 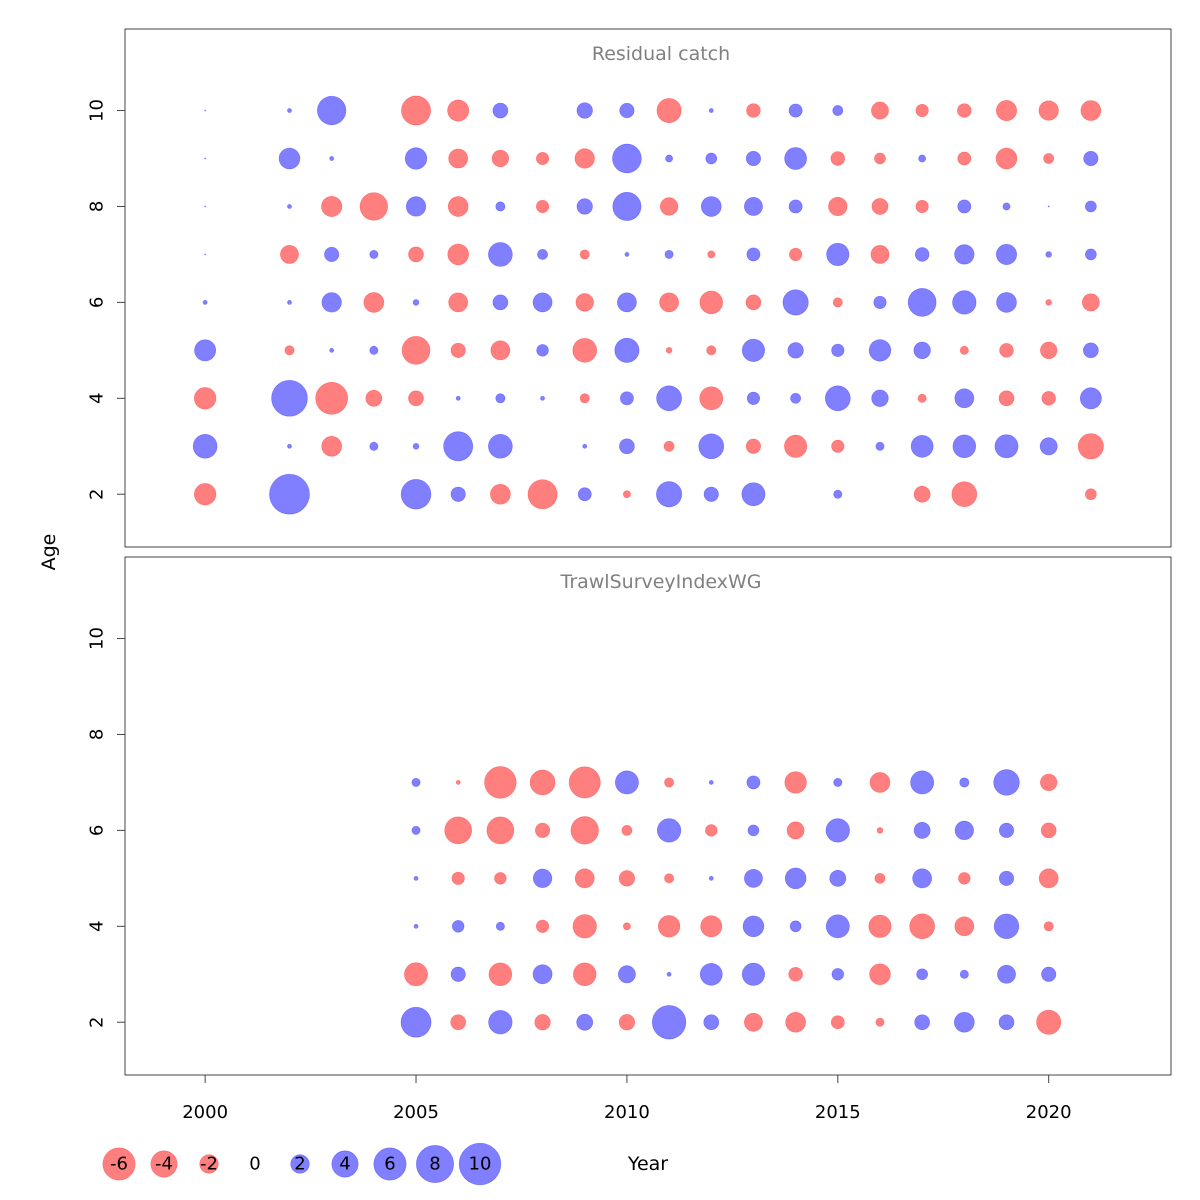 What do you see at coordinates (119, 1164) in the screenshot?
I see `legend-label: -6` at bounding box center [119, 1164].